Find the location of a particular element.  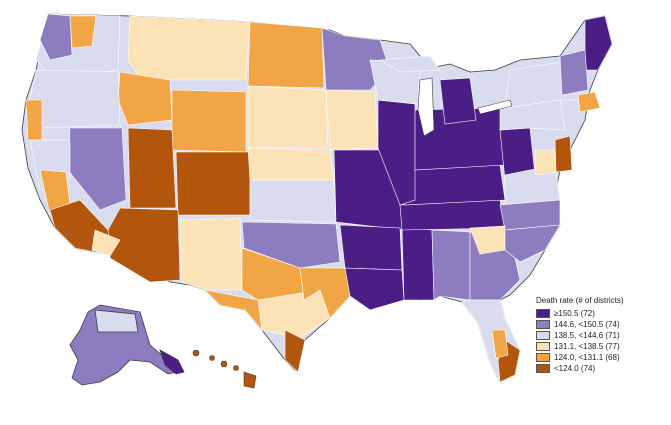

seattle-area is located at coordinates (83, 32).